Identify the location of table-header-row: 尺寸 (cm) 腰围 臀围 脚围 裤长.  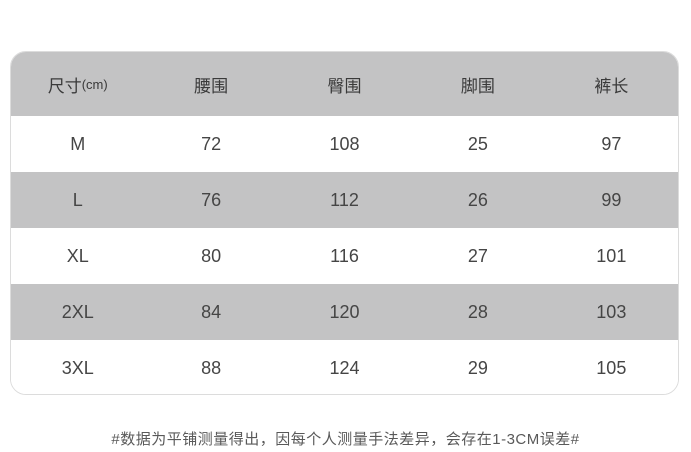
(344, 84).